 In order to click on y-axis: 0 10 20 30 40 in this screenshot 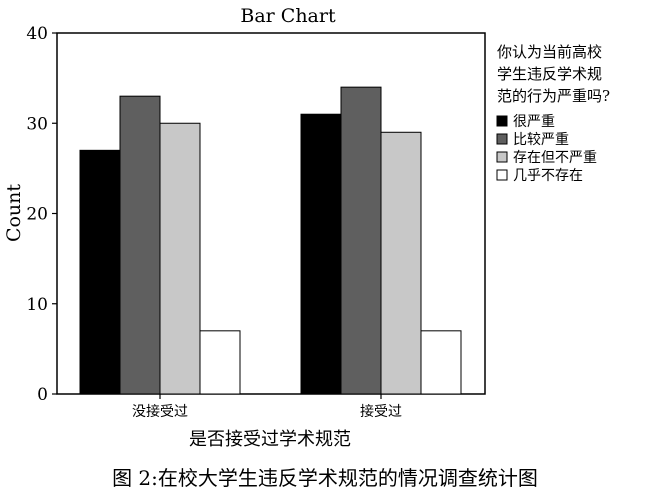, I will do `click(41, 214)`.